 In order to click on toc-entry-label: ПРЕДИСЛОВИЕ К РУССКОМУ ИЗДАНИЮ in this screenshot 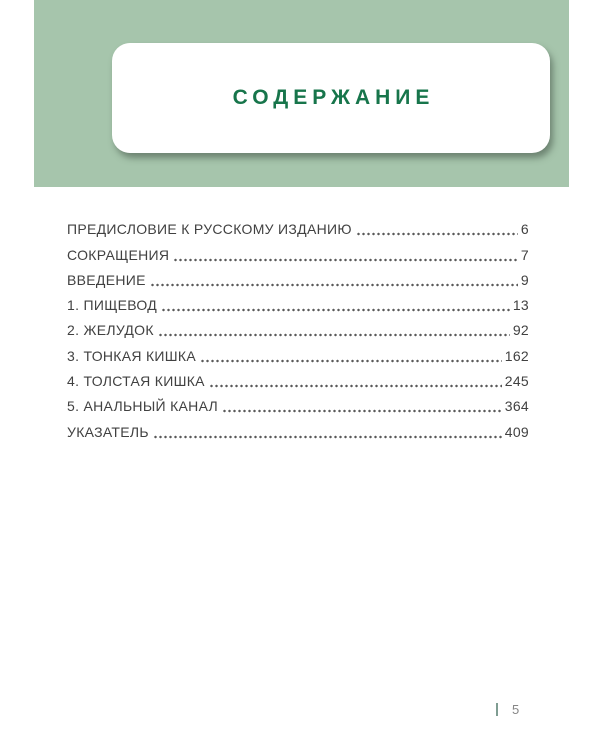, I will do `click(209, 229)`.